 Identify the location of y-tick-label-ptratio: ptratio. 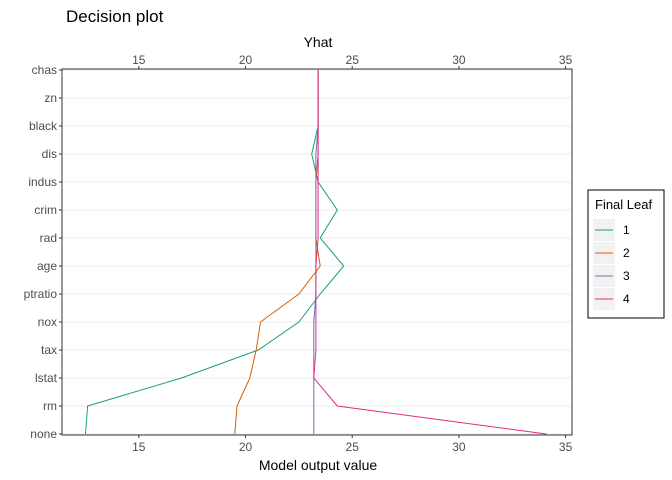
(41, 294).